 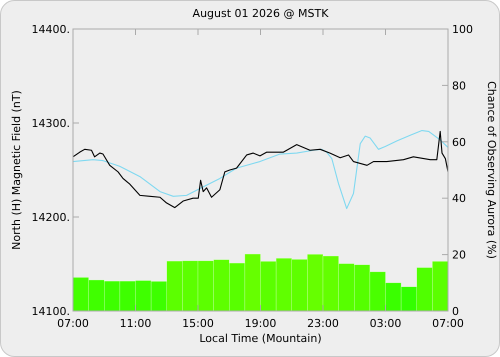 I want to click on x-tick-label: 15:00, so click(x=198, y=323).